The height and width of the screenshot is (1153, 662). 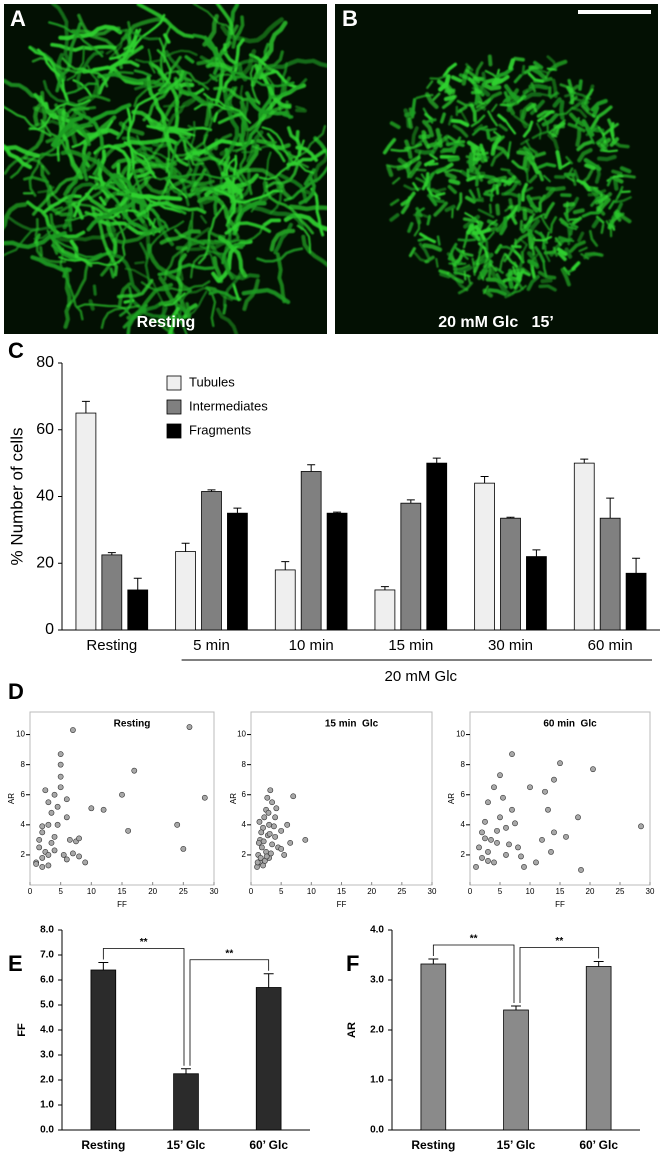 I want to click on x-axis-label: FF, so click(x=560, y=904).